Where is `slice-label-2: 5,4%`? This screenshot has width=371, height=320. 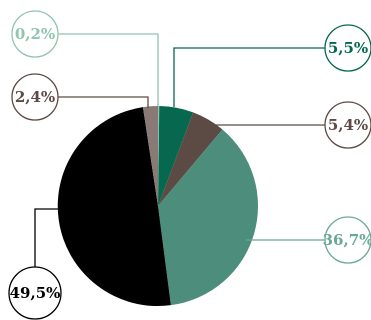
slice-label-2: 5,4% is located at coordinates (348, 125).